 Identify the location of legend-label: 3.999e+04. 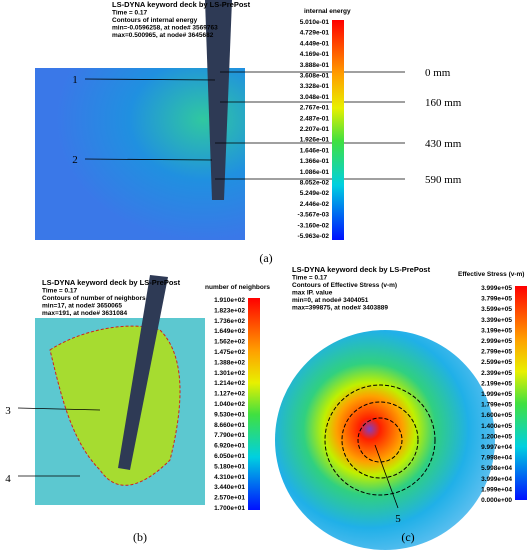
(496, 479).